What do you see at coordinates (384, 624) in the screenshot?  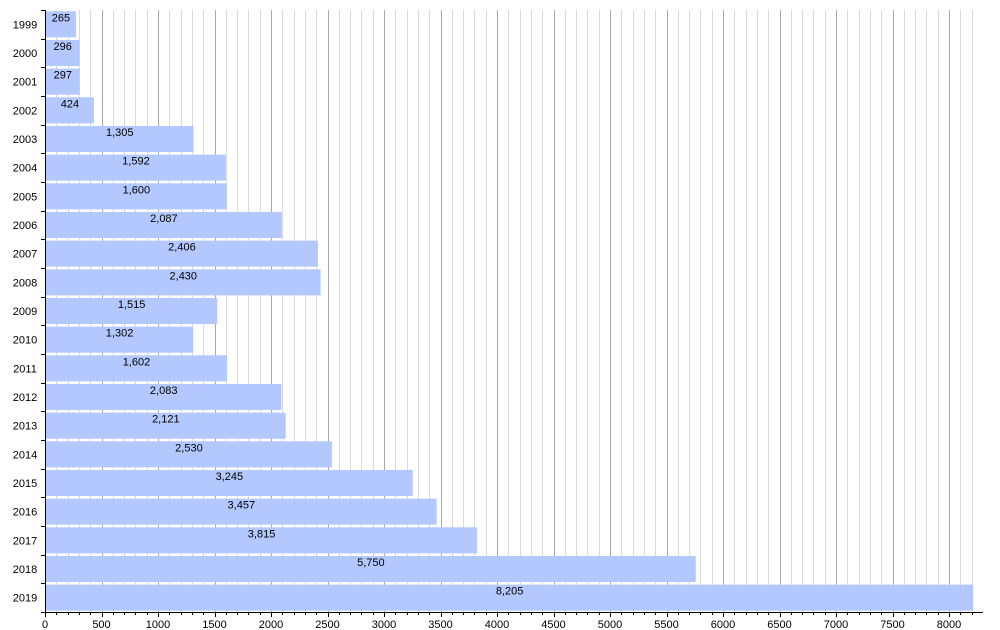 I see `x-tick-label-3000: 3000` at bounding box center [384, 624].